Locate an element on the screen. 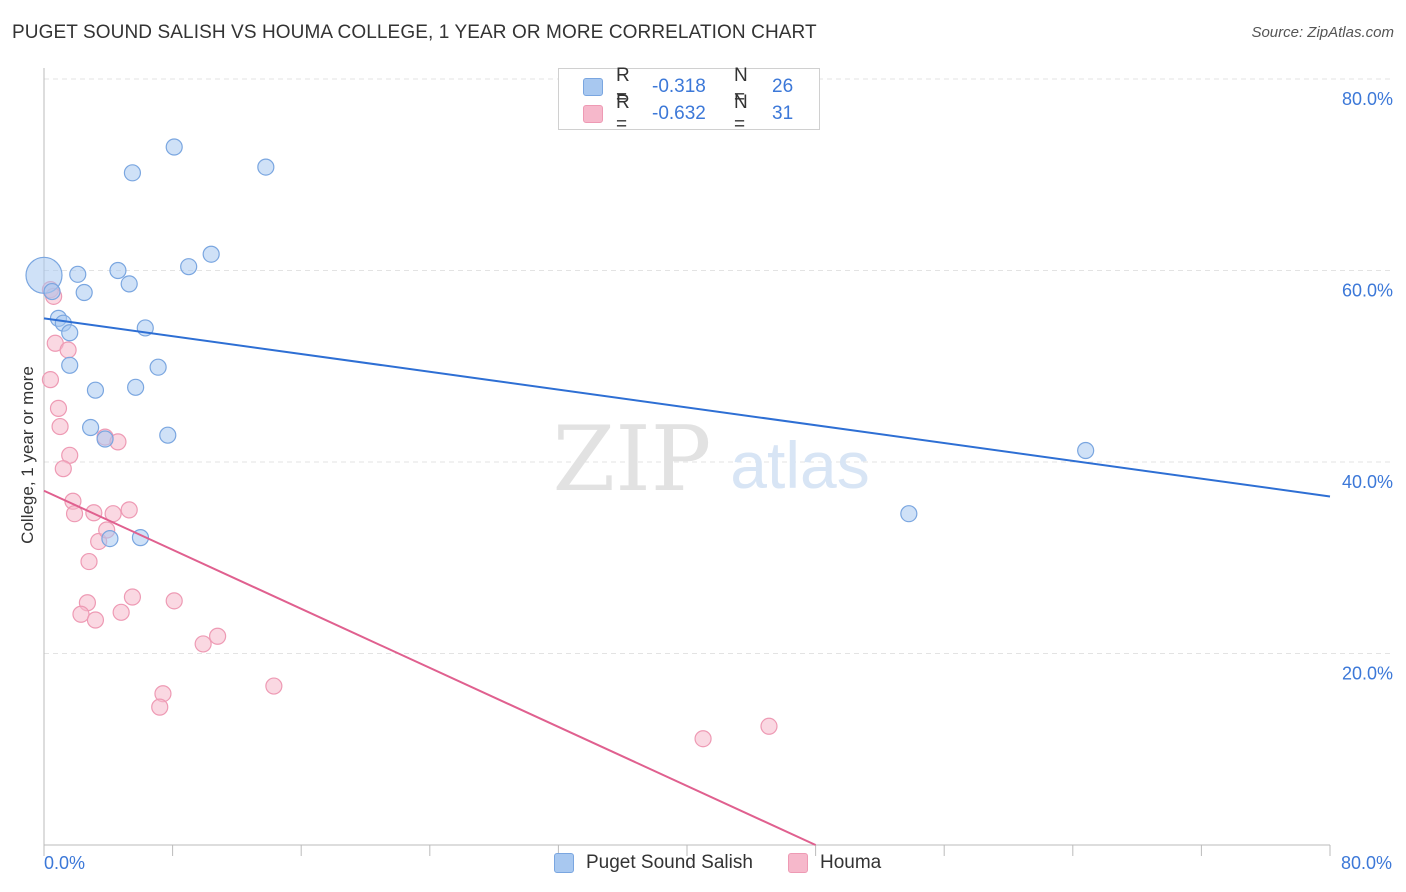 The width and height of the screenshot is (1406, 892). correlation-legend: R = -0.318 N = 26 R = -0.632 N = 31 is located at coordinates (689, 100).